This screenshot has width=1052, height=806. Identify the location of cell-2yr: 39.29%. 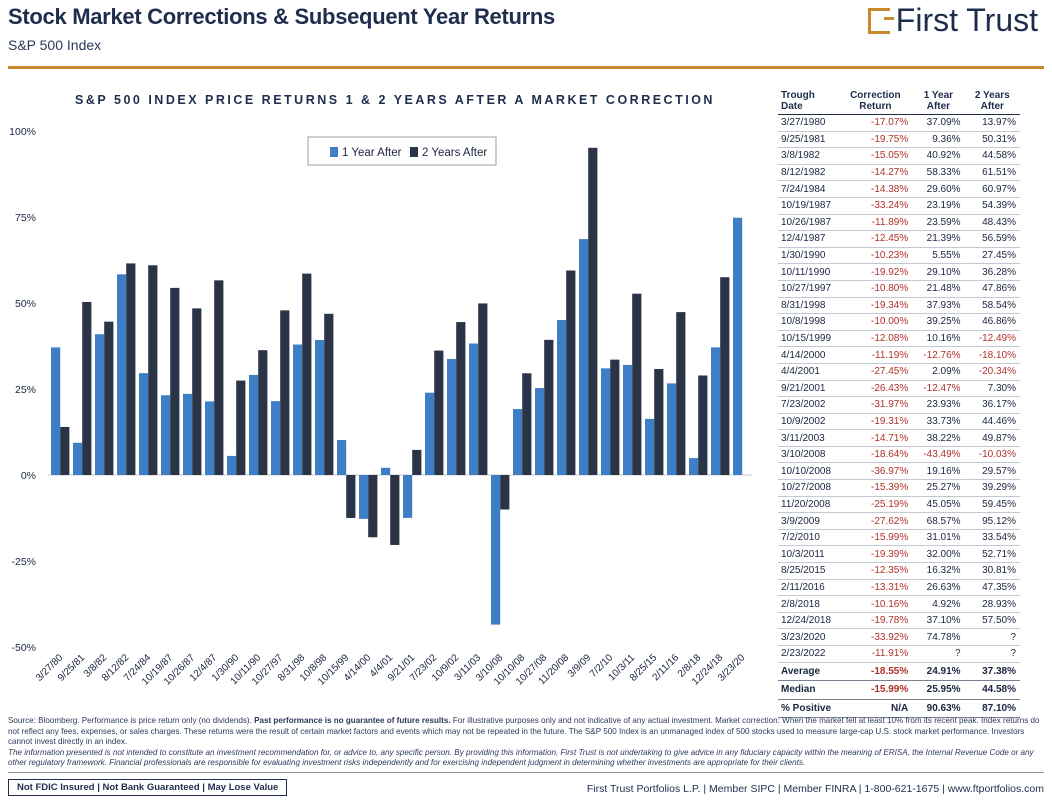
(992, 488).